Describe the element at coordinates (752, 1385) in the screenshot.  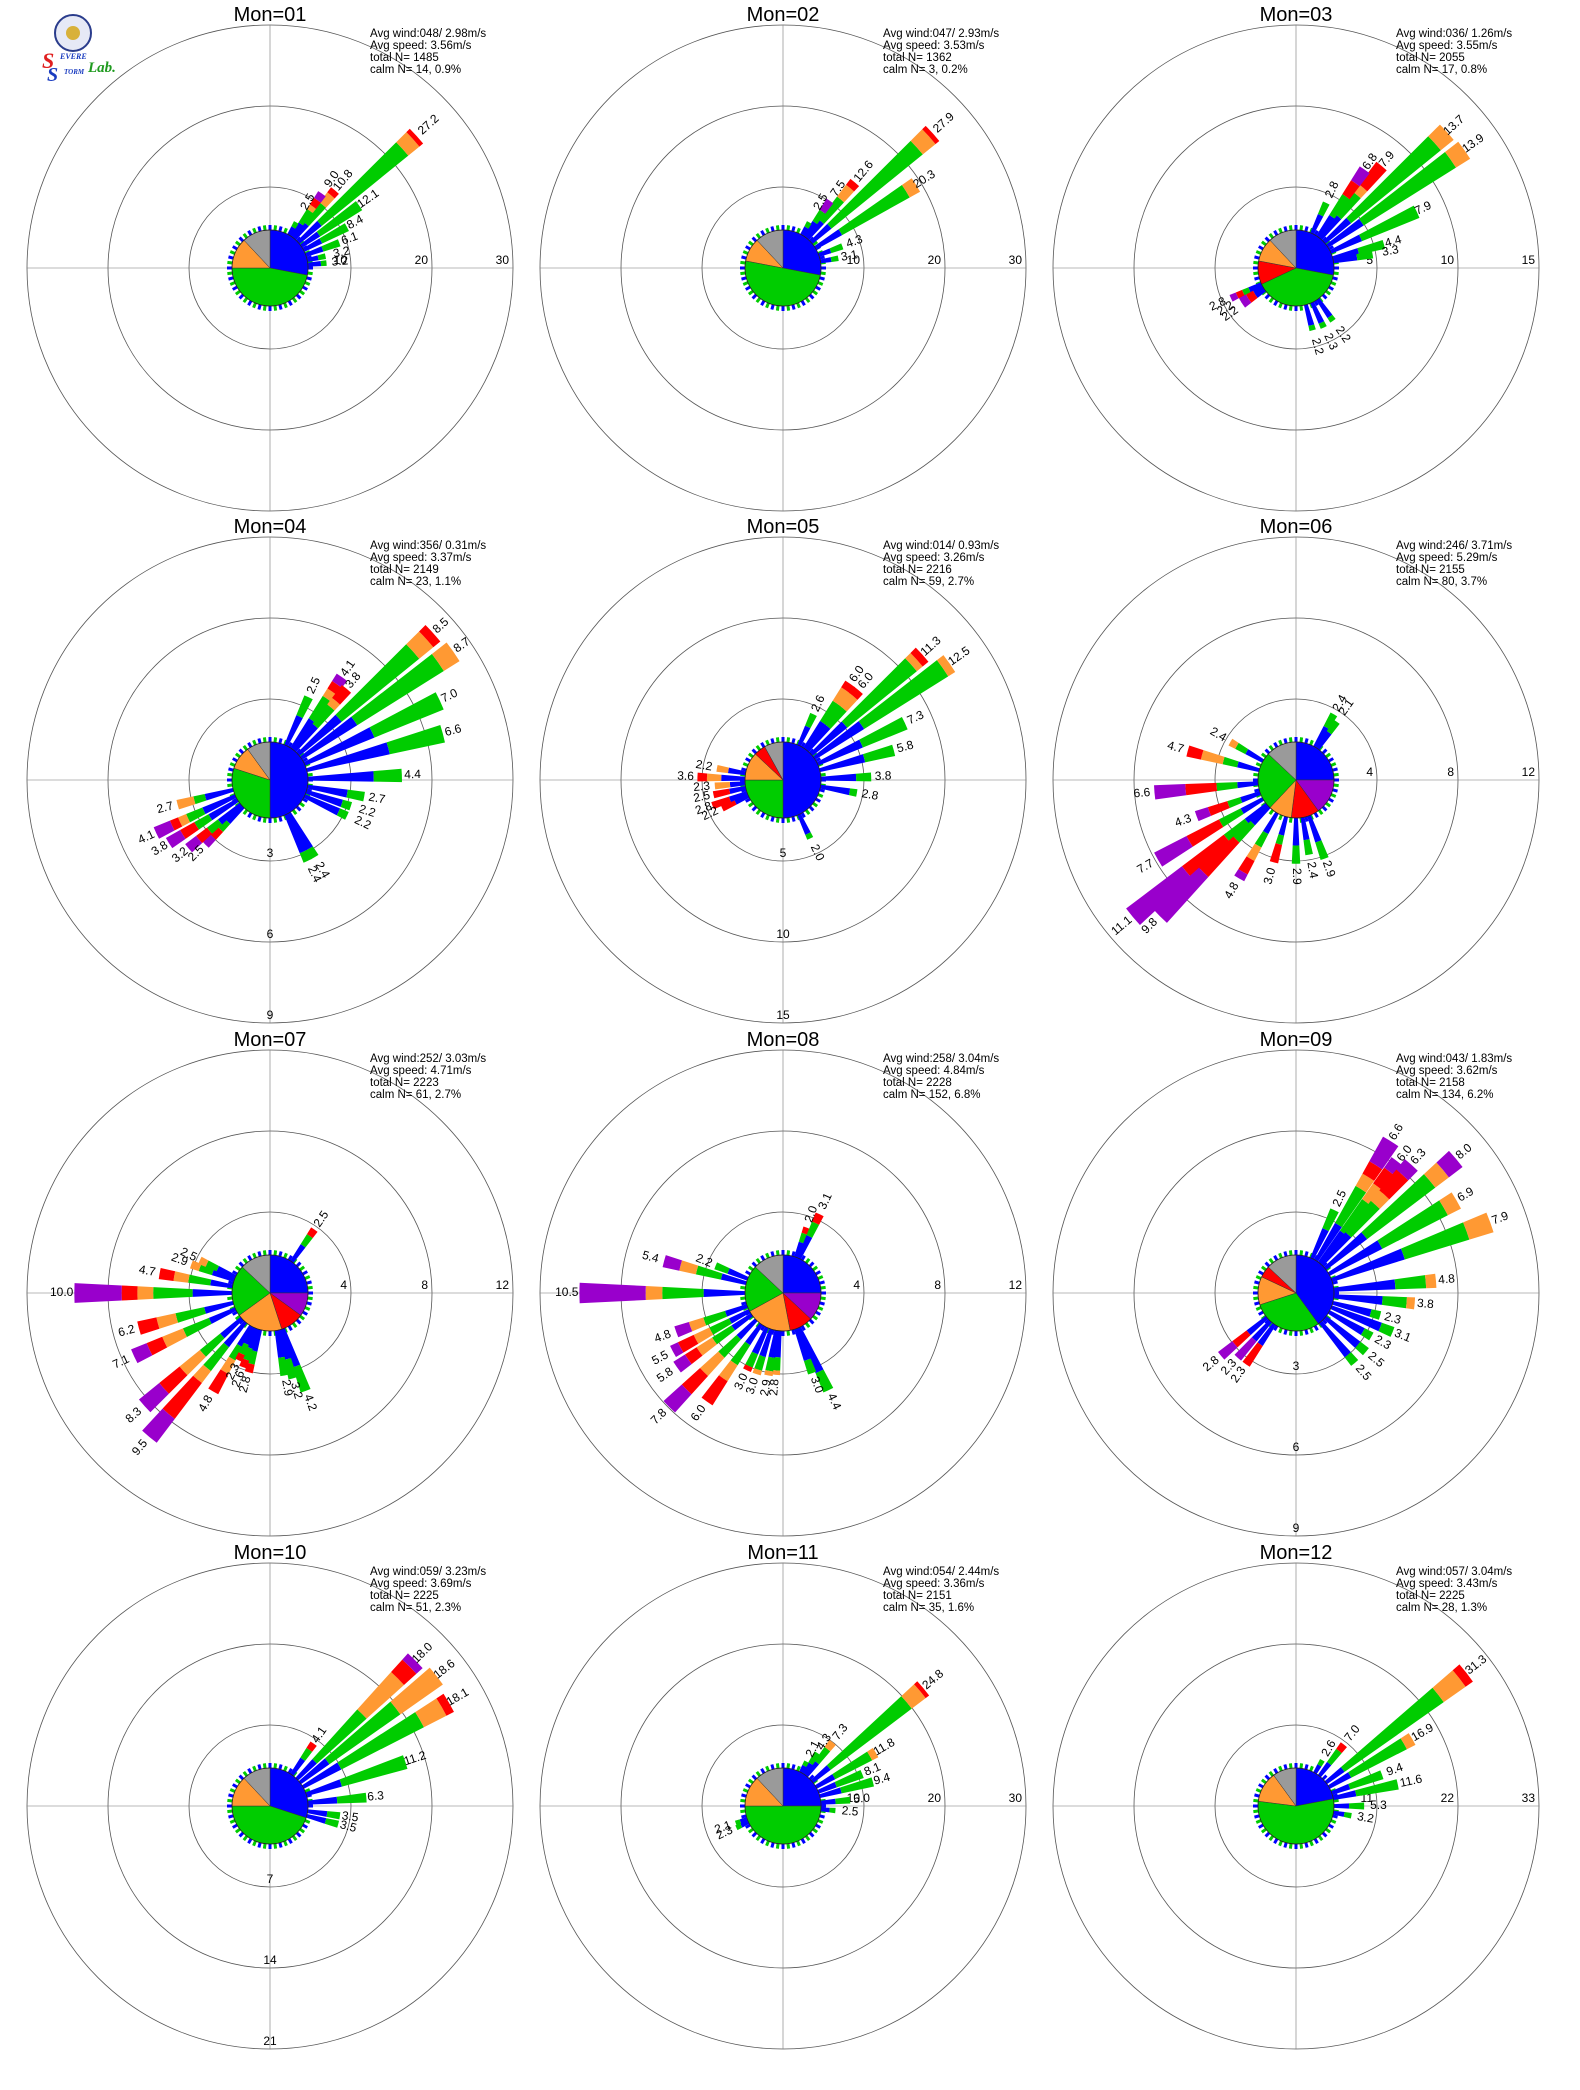
I see `bar-label: 3.0` at that location.